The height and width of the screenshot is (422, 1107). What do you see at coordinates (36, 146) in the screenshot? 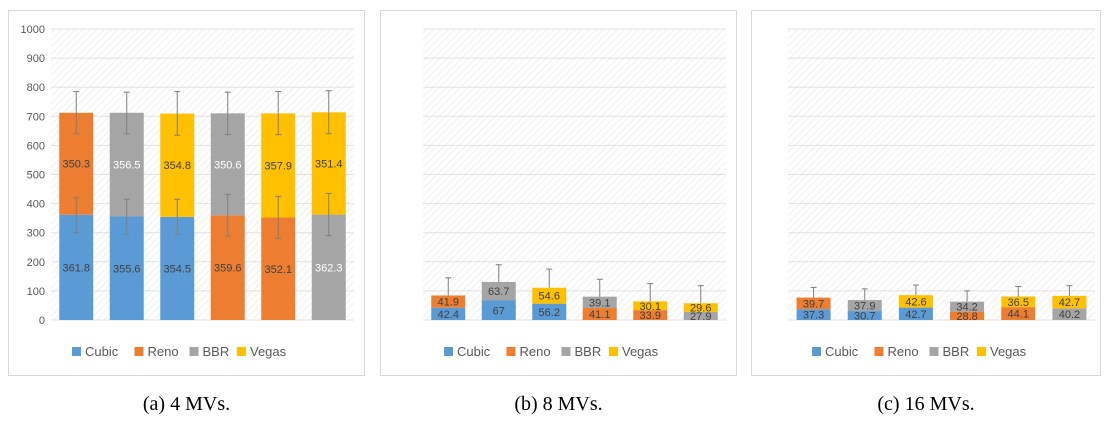
I see `y-tick-label: 600` at bounding box center [36, 146].